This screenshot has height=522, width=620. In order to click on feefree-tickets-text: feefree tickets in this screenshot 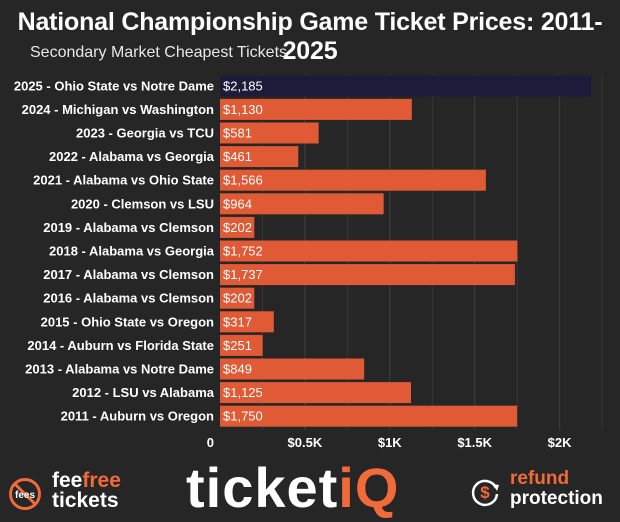, I will do `click(86, 490)`.